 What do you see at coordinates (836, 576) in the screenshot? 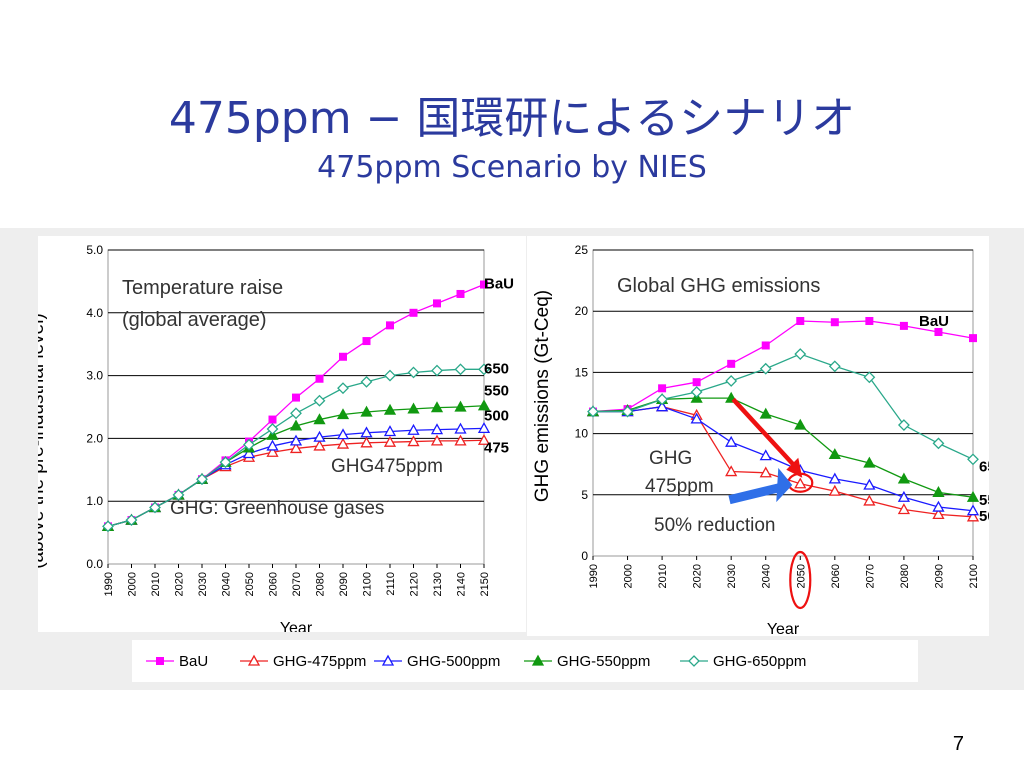
I see `x-tick-label: 2060` at bounding box center [836, 576].